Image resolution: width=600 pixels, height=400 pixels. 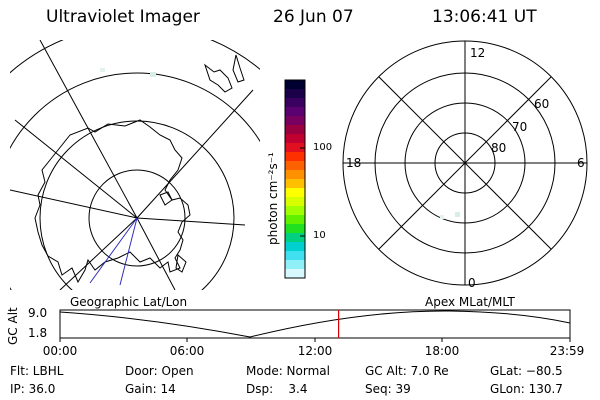 I want to click on mlt-label-bottom: 0, so click(x=472, y=283).